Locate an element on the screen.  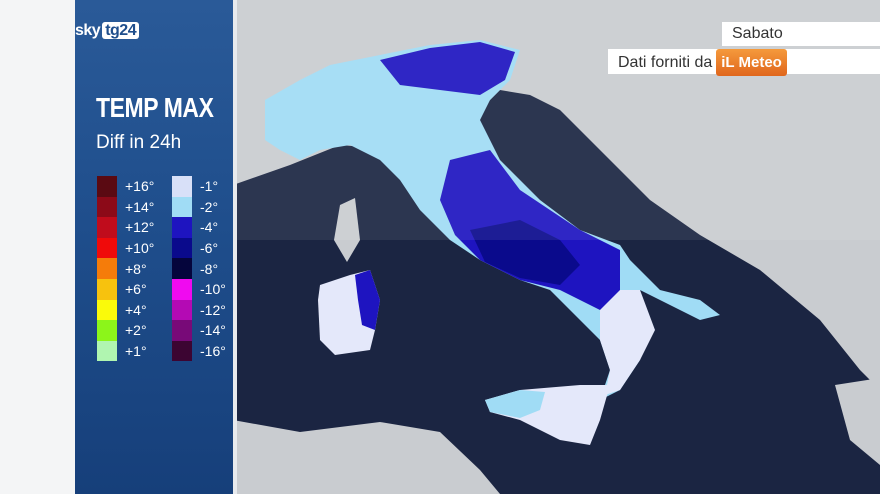
legend-label: -14° is located at coordinates (213, 330).